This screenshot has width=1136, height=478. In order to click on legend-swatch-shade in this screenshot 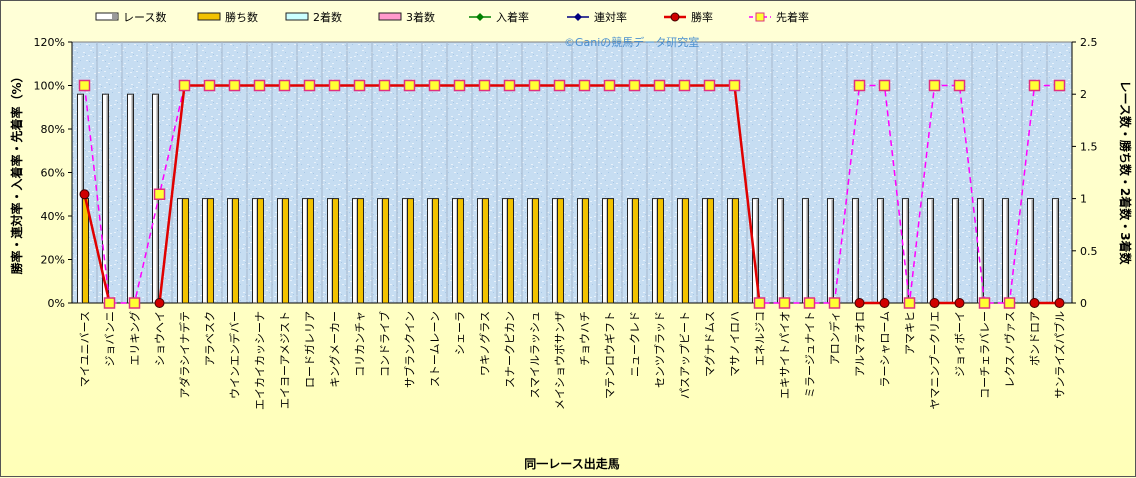, I will do `click(114, 16)`.